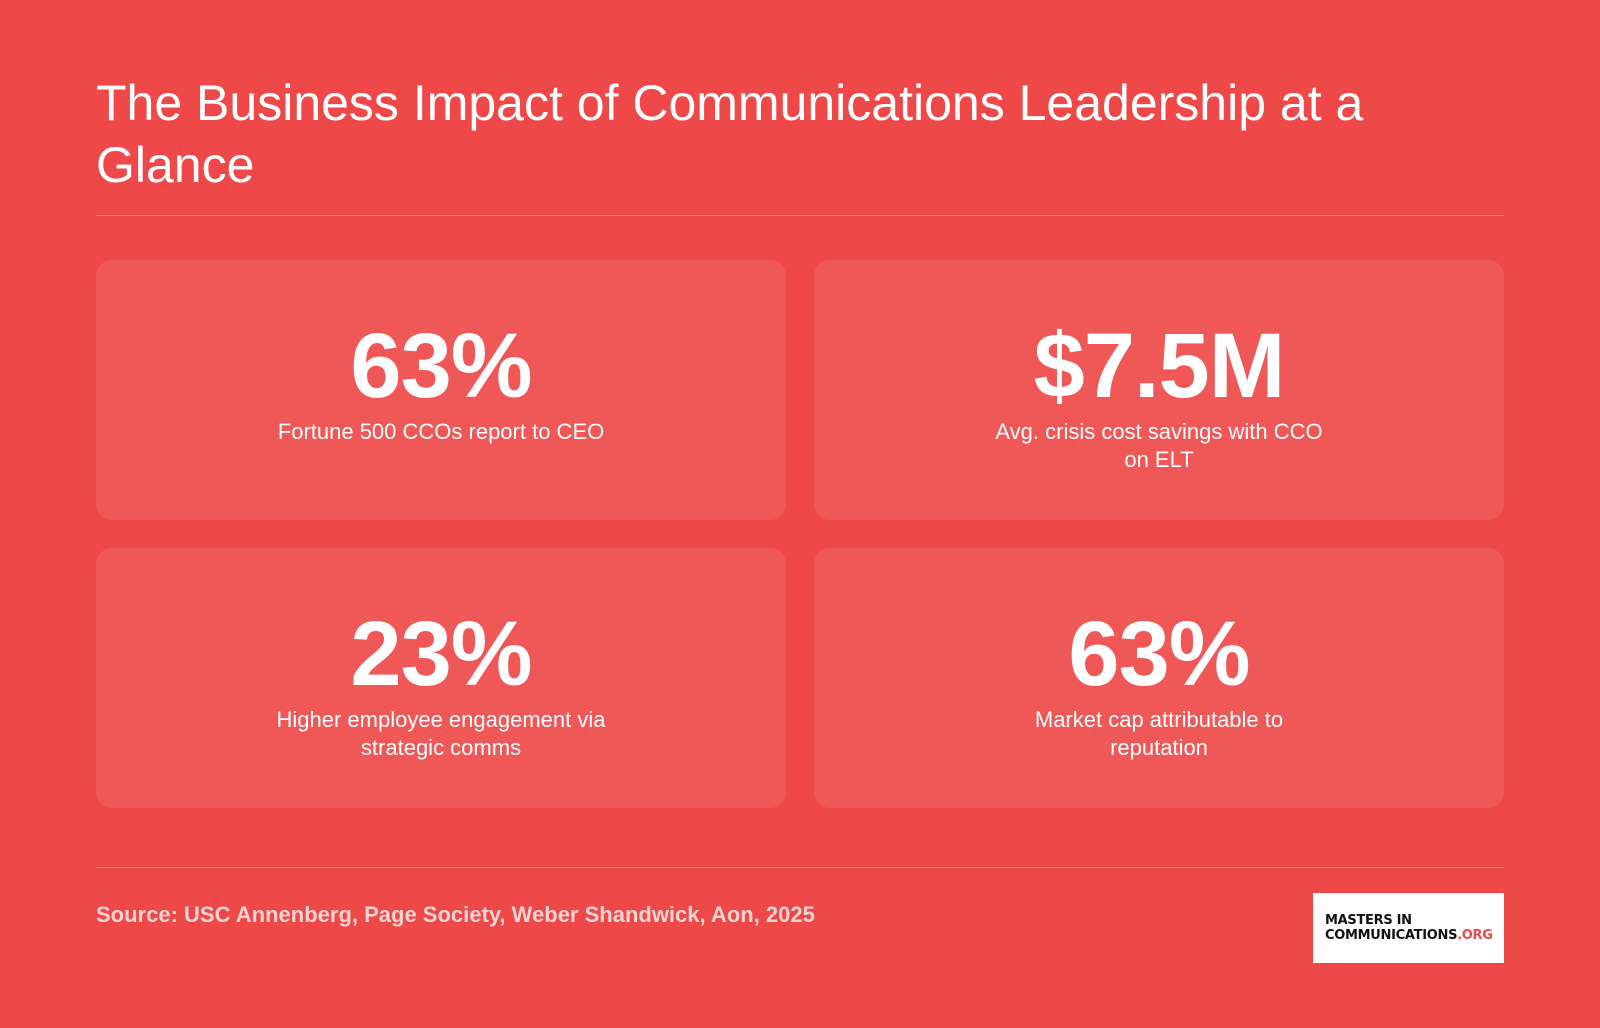 Image resolution: width=1600 pixels, height=1028 pixels. I want to click on stat-label: Fortune 500 CCOs report to CEO, so click(441, 431).